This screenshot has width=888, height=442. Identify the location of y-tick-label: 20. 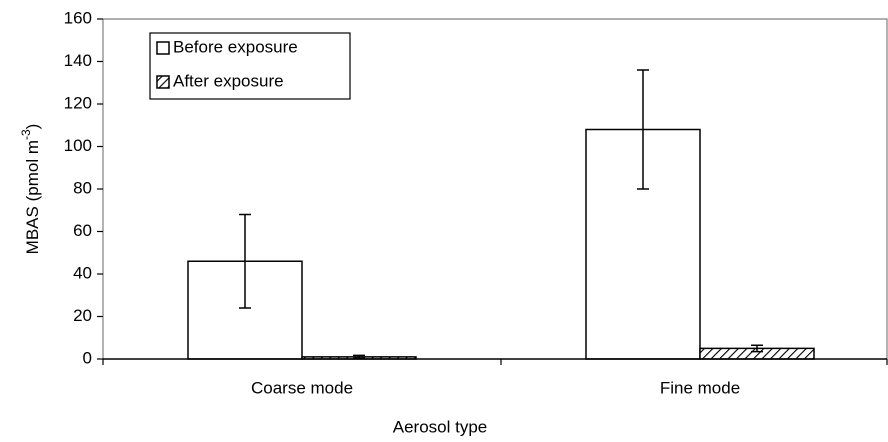
(82, 315).